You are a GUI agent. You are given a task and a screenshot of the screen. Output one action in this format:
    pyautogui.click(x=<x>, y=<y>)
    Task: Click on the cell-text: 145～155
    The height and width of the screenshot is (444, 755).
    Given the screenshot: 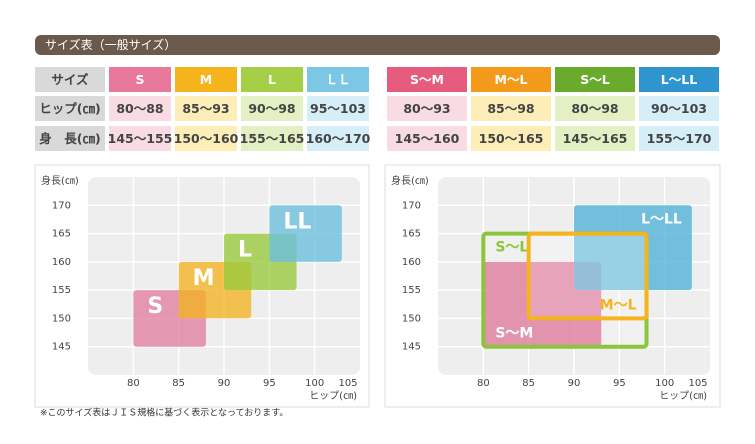 What is the action you would take?
    pyautogui.click(x=140, y=138)
    